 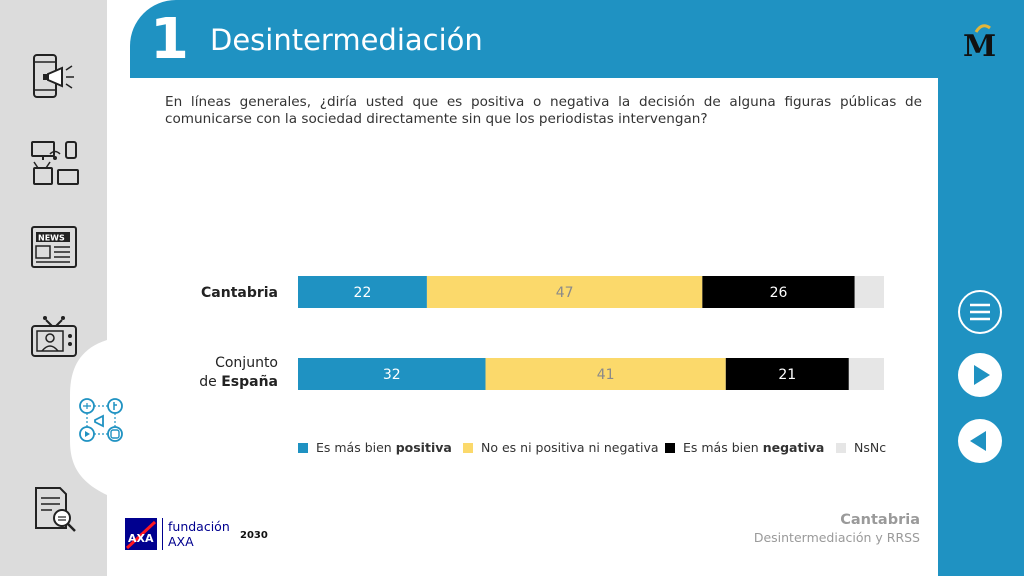 I want to click on legend-item: Es más bien negativa, so click(x=744, y=447).